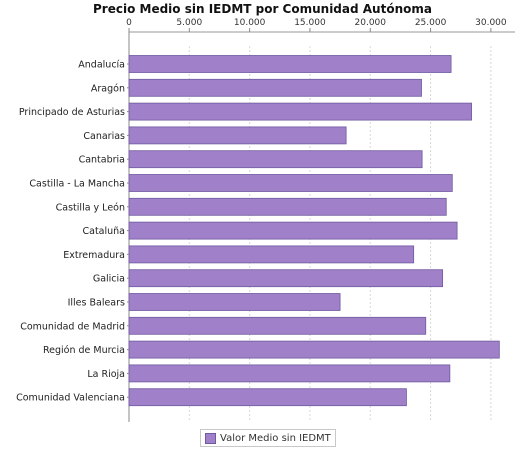 The image size is (525, 450). I want to click on legend: Valor Medio sin IEDMT, so click(268, 438).